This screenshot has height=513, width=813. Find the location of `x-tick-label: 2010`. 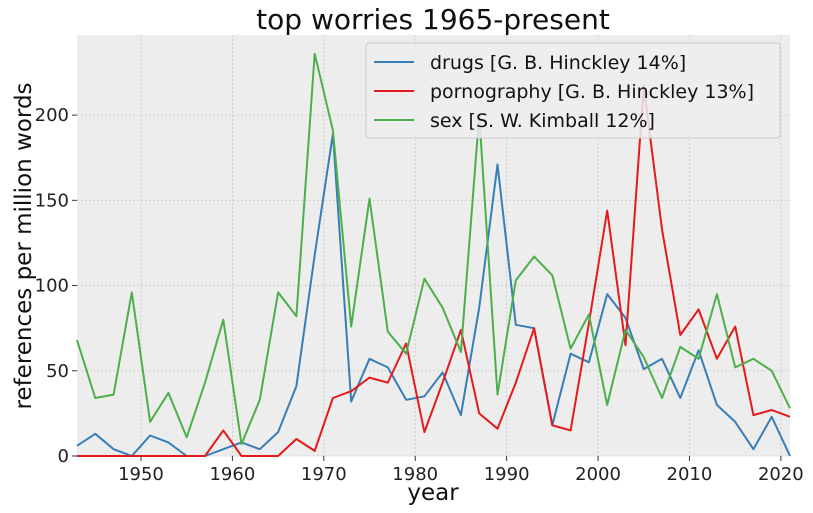

x-tick-label: 2010 is located at coordinates (690, 474).